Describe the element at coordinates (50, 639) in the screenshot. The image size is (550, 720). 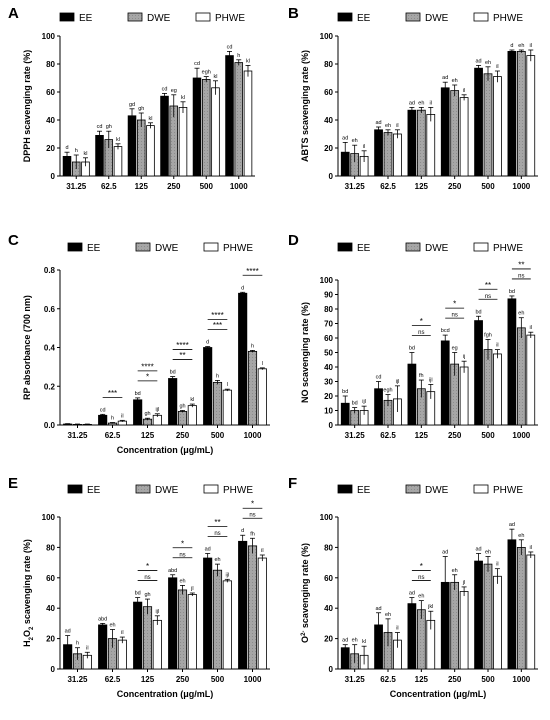
I see `y-tick-label: 20` at that location.